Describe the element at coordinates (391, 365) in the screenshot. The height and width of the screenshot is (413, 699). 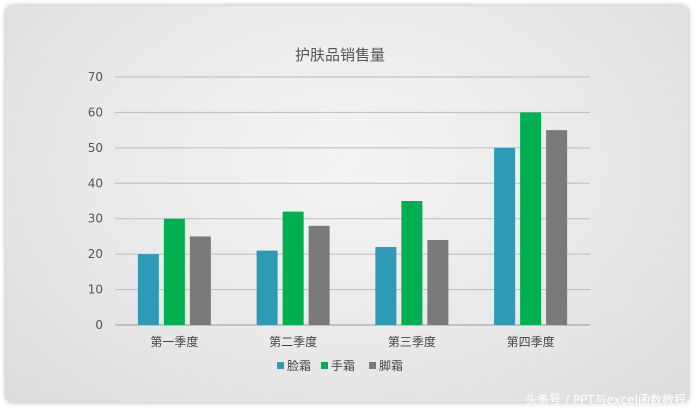
I see `legend-label: 脚霜` at that location.